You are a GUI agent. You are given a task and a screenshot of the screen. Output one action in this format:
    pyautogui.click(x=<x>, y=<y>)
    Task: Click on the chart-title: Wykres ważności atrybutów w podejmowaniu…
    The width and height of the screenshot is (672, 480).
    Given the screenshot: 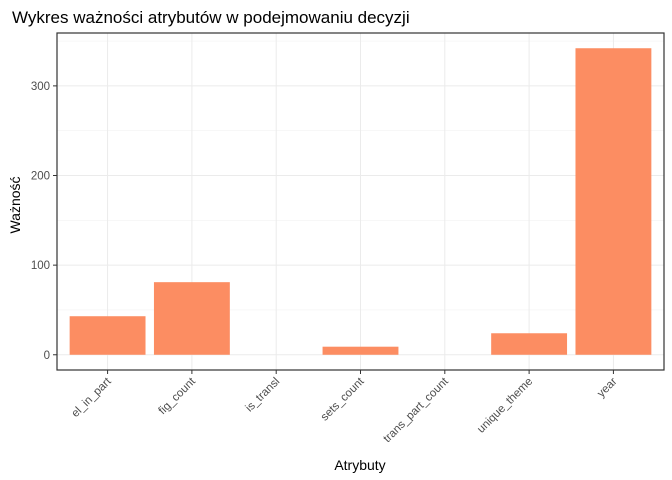 What is the action you would take?
    pyautogui.click(x=211, y=17)
    